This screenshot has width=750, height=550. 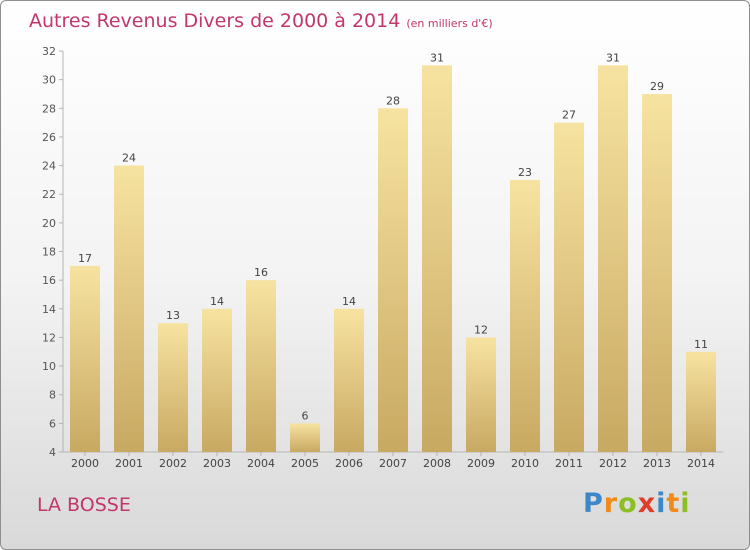 What do you see at coordinates (525, 172) in the screenshot?
I see `data-label: 23` at bounding box center [525, 172].